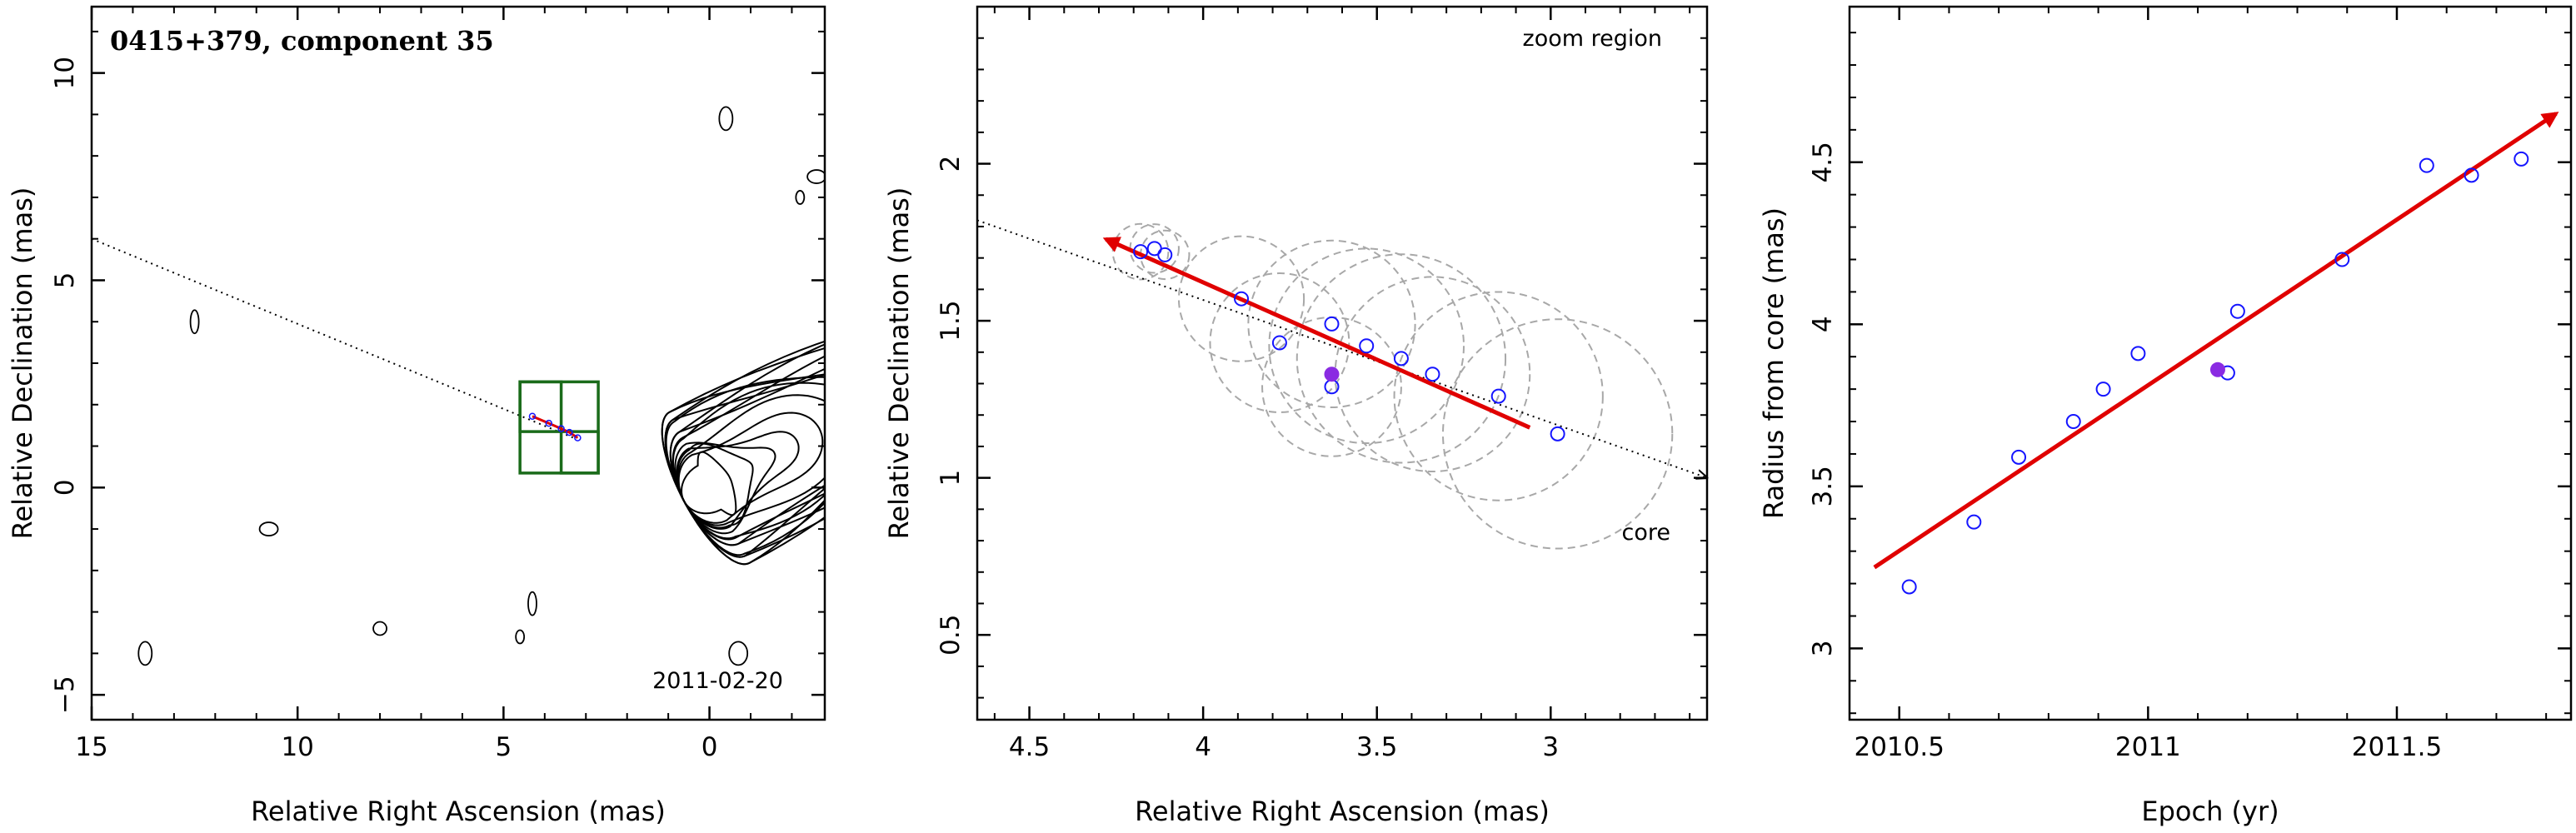 The width and height of the screenshot is (2576, 833). I want to click on radius-points, so click(2215, 373).